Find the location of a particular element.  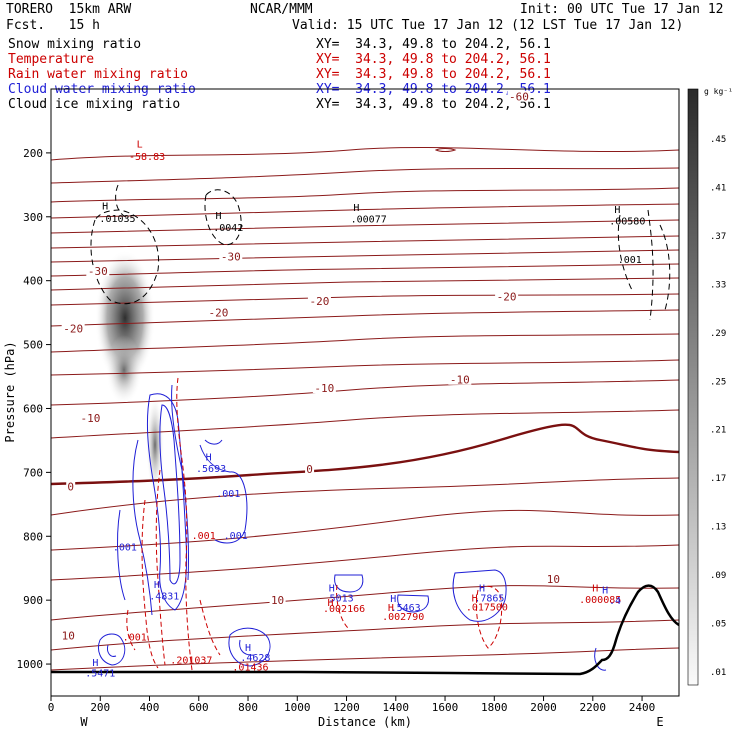

y-tick-label-800: 800 is located at coordinates (33, 536).